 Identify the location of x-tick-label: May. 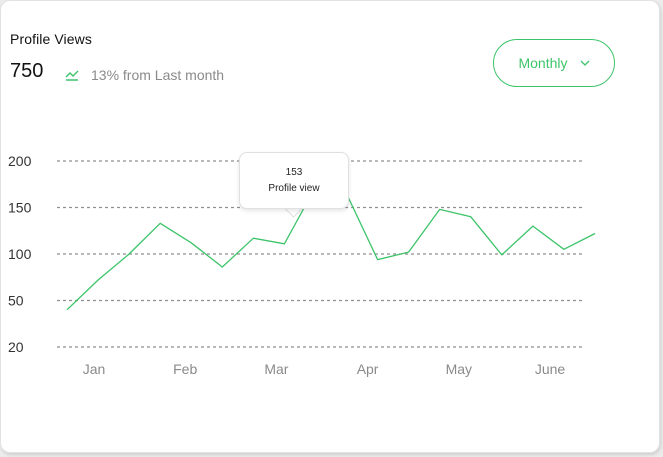
(459, 369).